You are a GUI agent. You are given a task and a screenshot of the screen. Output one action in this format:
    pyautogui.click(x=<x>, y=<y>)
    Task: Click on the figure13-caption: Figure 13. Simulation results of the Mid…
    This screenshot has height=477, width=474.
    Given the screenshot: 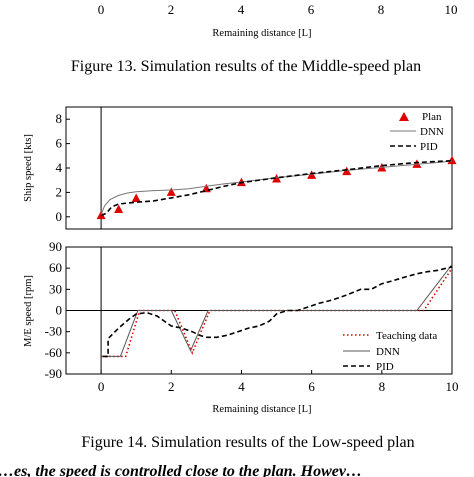 What is the action you would take?
    pyautogui.click(x=246, y=66)
    